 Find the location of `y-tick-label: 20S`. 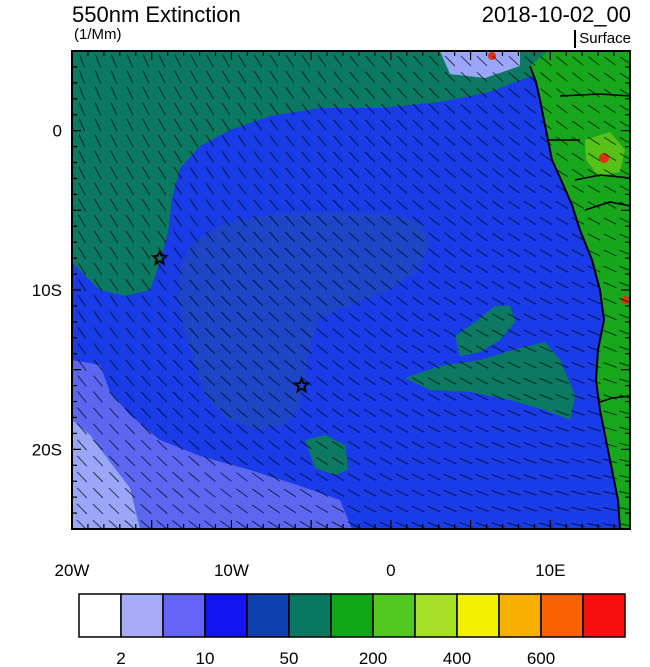

y-tick-label: 20S is located at coordinates (47, 449).